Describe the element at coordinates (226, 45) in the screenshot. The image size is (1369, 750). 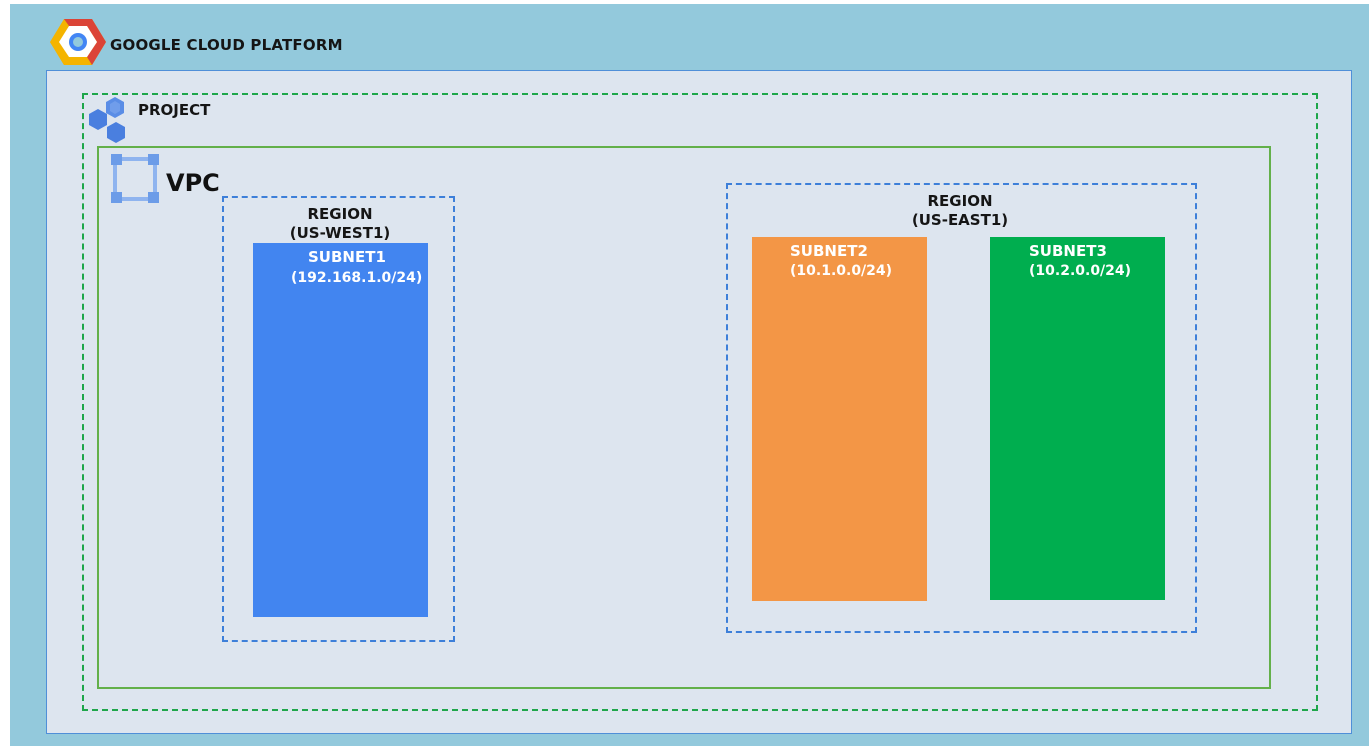
I see `platform-title: GOOGLE CLOUD PLATFORM` at that location.